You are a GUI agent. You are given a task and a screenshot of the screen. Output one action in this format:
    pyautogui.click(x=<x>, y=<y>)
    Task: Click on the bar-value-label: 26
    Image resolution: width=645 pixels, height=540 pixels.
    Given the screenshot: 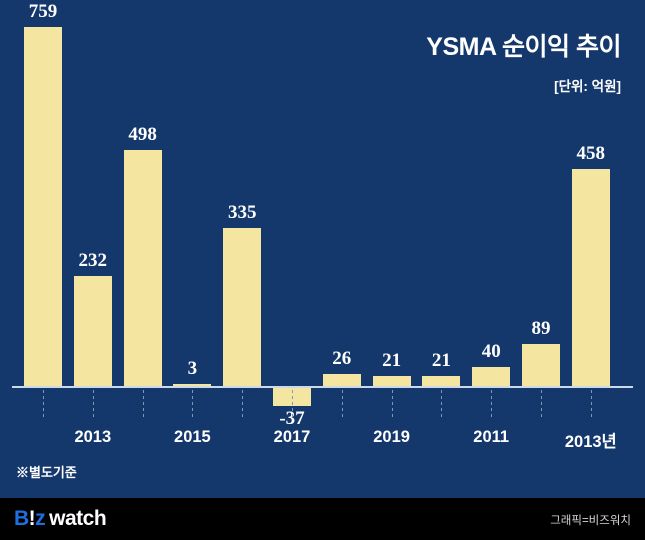 What is the action you would take?
    pyautogui.click(x=342, y=358)
    